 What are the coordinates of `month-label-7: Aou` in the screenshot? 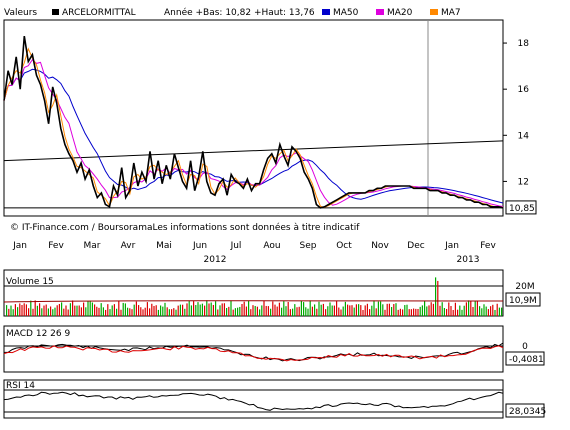 It's located at (271, 246).